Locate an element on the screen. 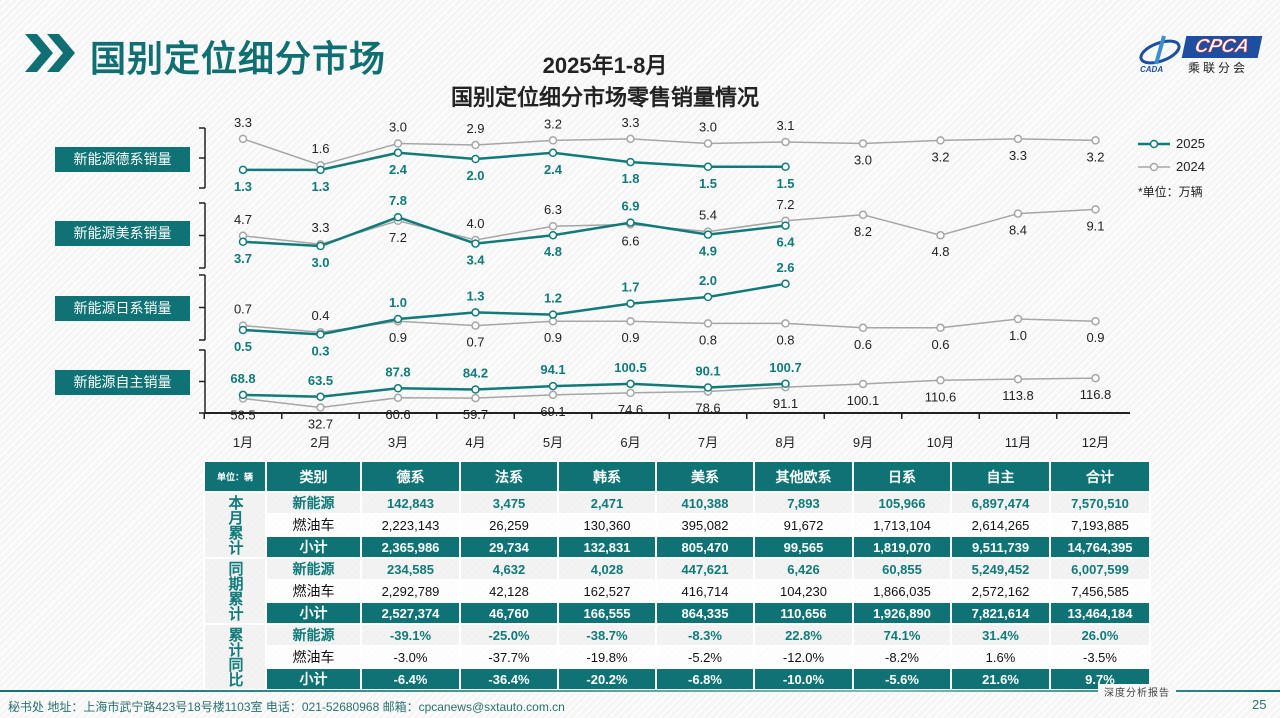  panel-label-japanese: 新能源日系销量 is located at coordinates (122, 308).